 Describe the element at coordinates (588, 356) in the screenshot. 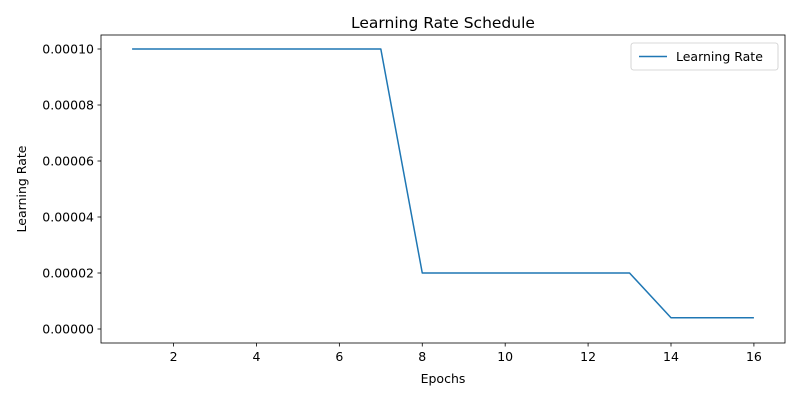

I see `x-tick-label: 12` at that location.